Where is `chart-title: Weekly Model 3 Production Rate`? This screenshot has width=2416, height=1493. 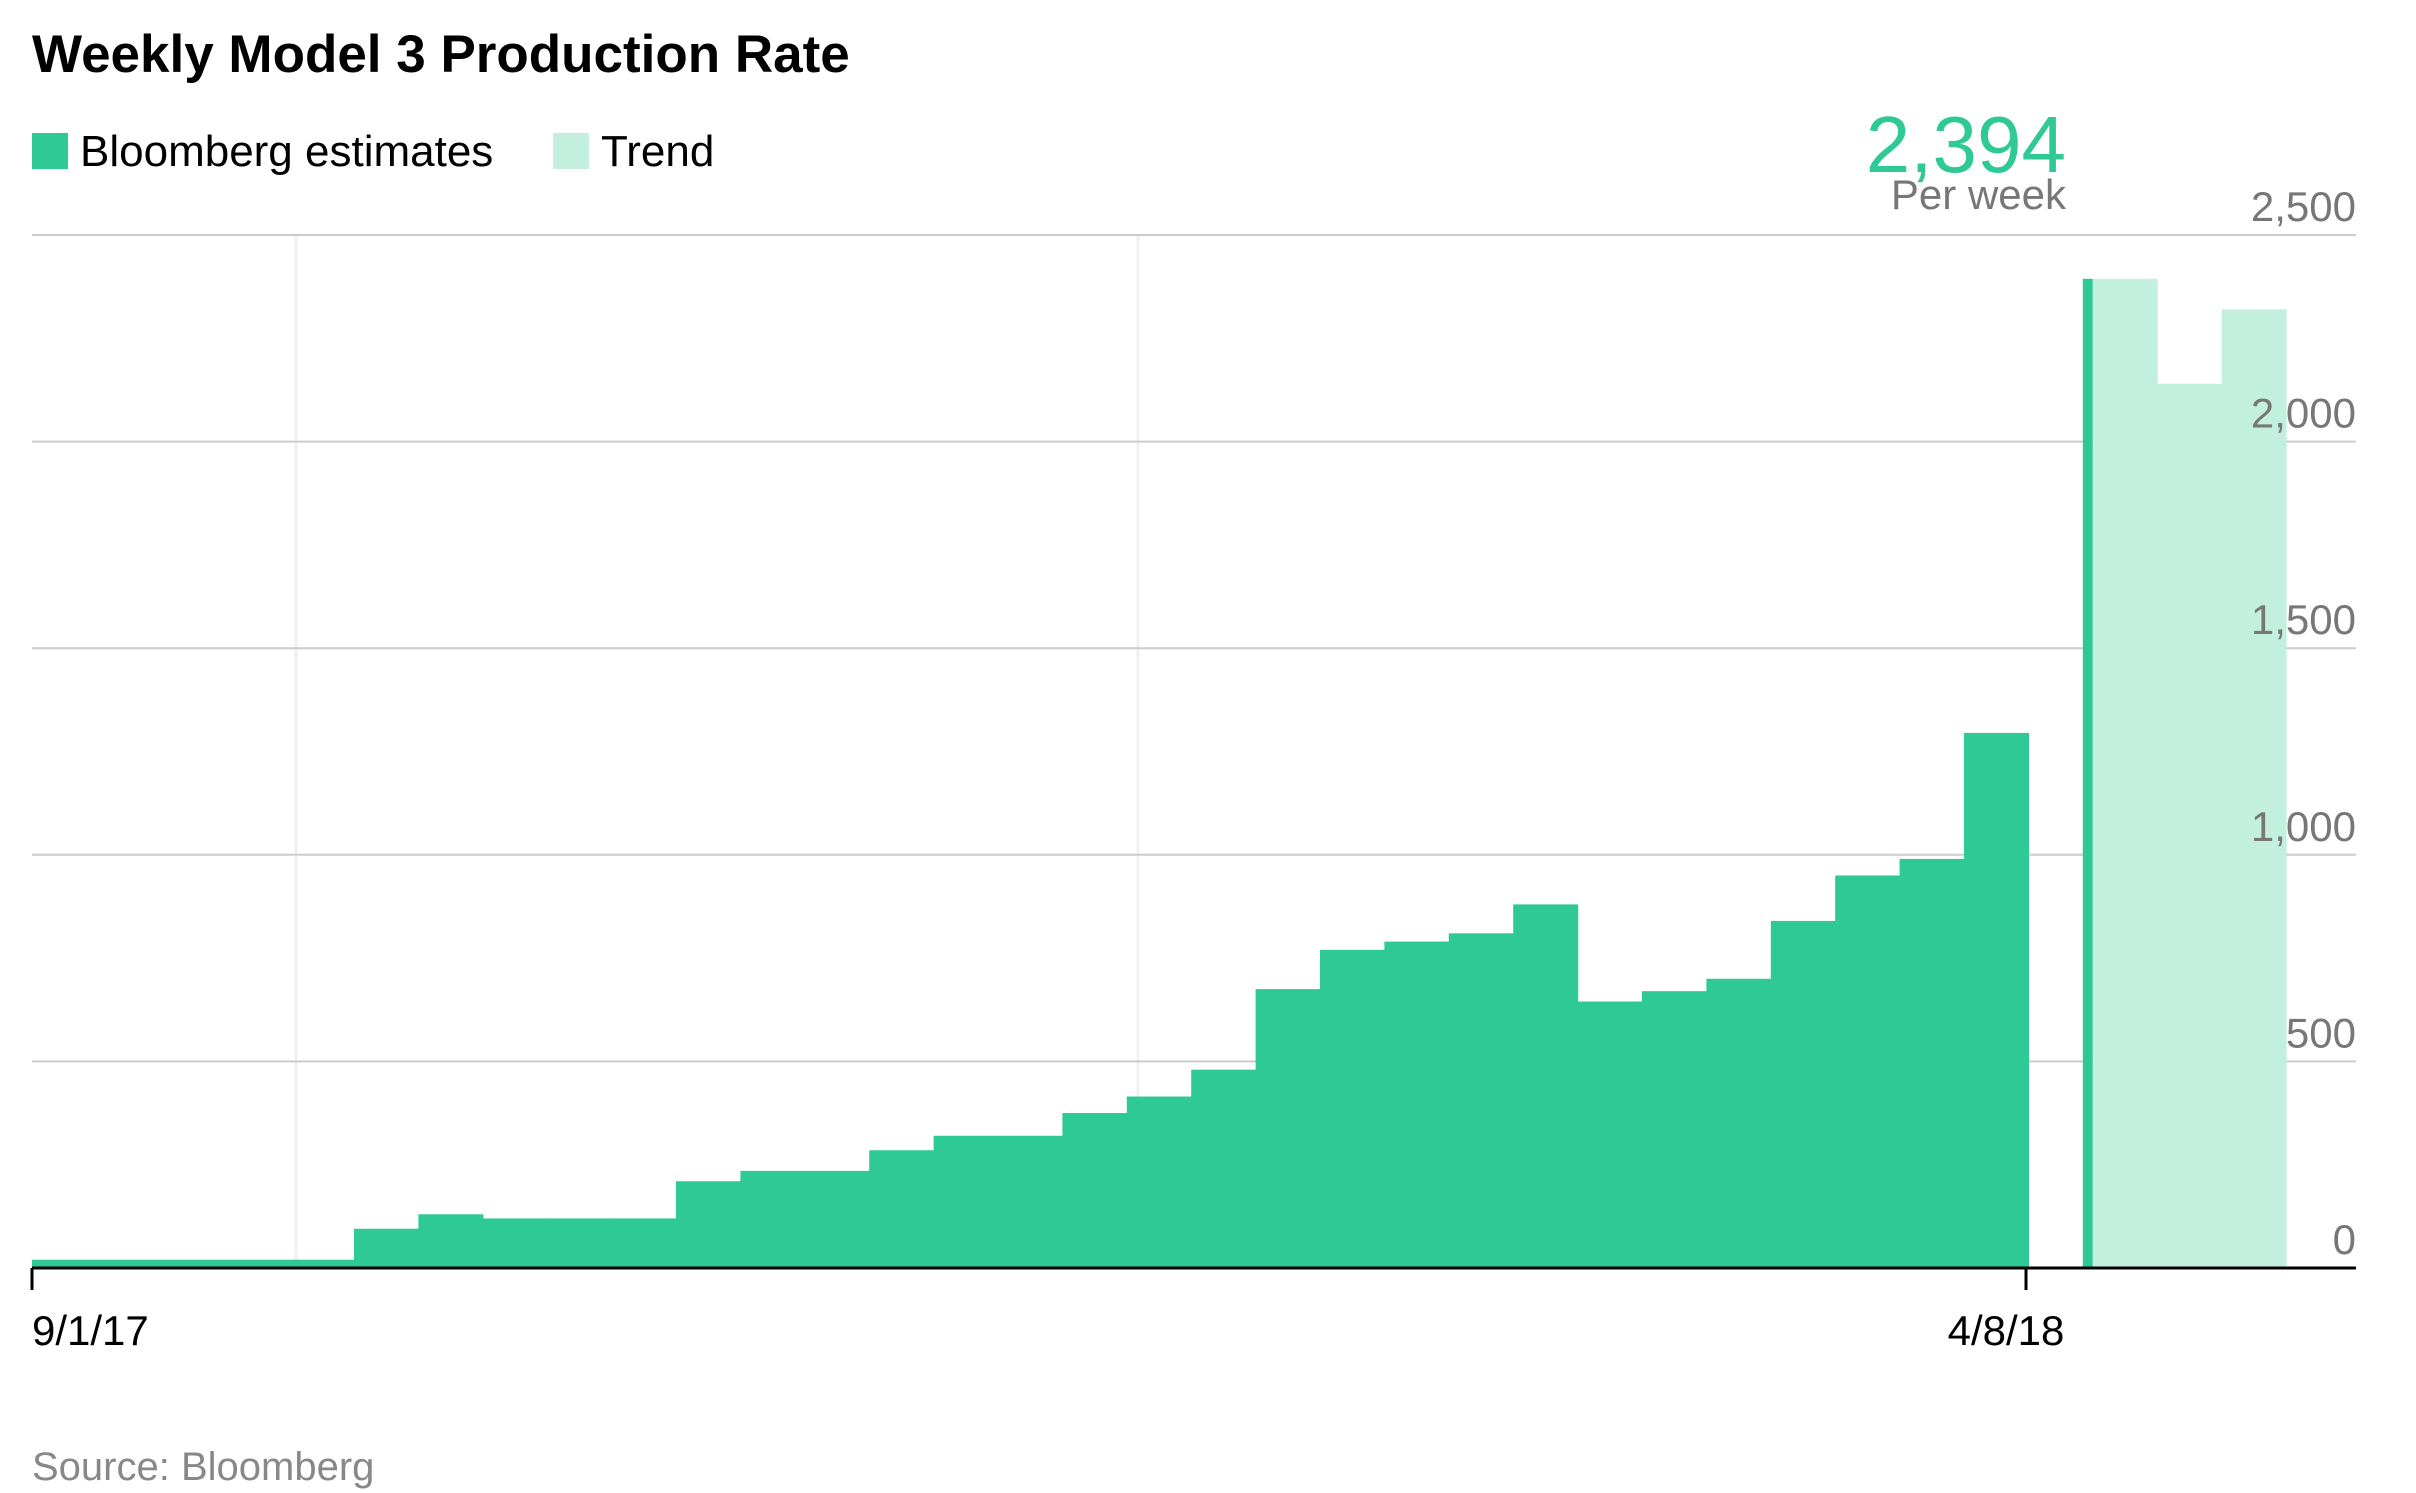
chart-title: Weekly Model 3 Production Rate is located at coordinates (441, 54).